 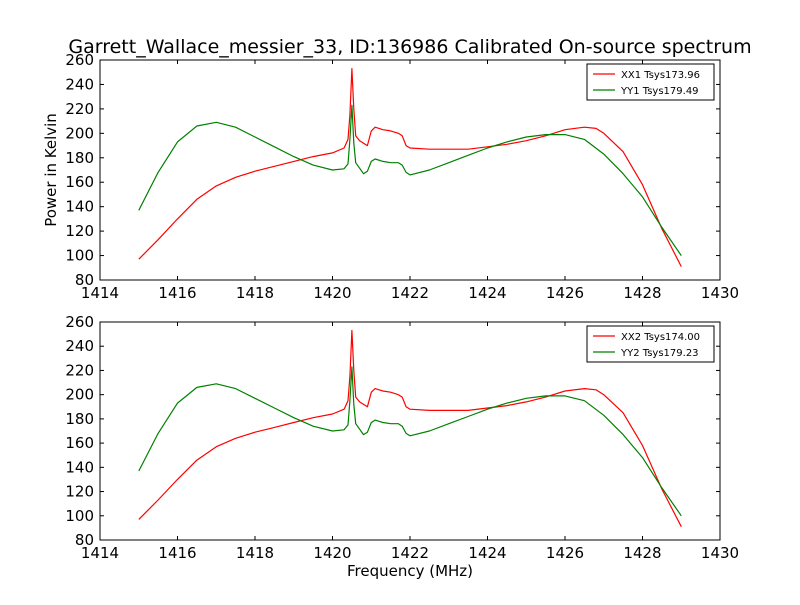 I want to click on legend-label: YY2 Tsys179.23, so click(x=659, y=353).